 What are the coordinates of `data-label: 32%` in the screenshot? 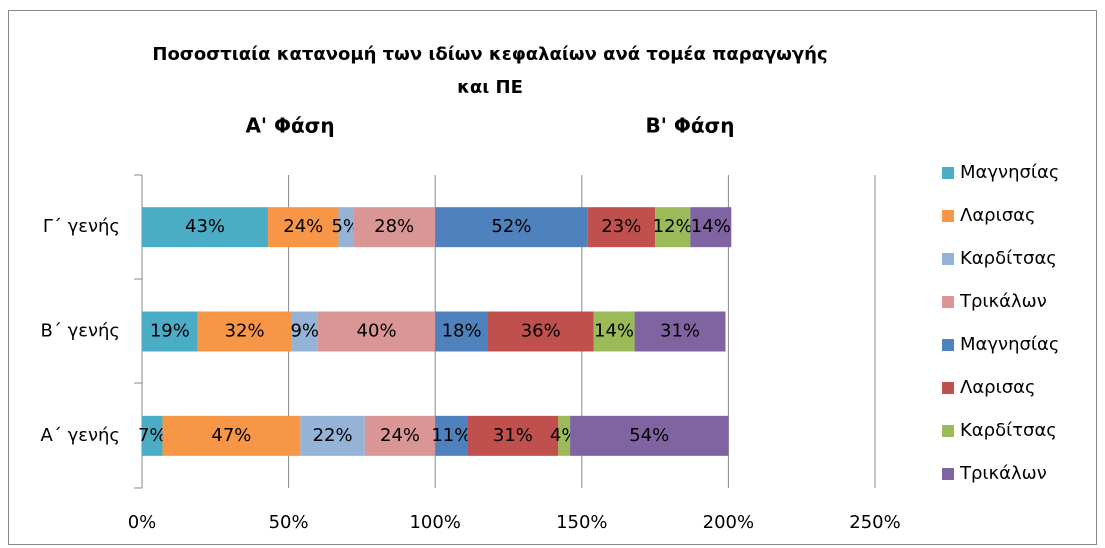 It's located at (245, 331).